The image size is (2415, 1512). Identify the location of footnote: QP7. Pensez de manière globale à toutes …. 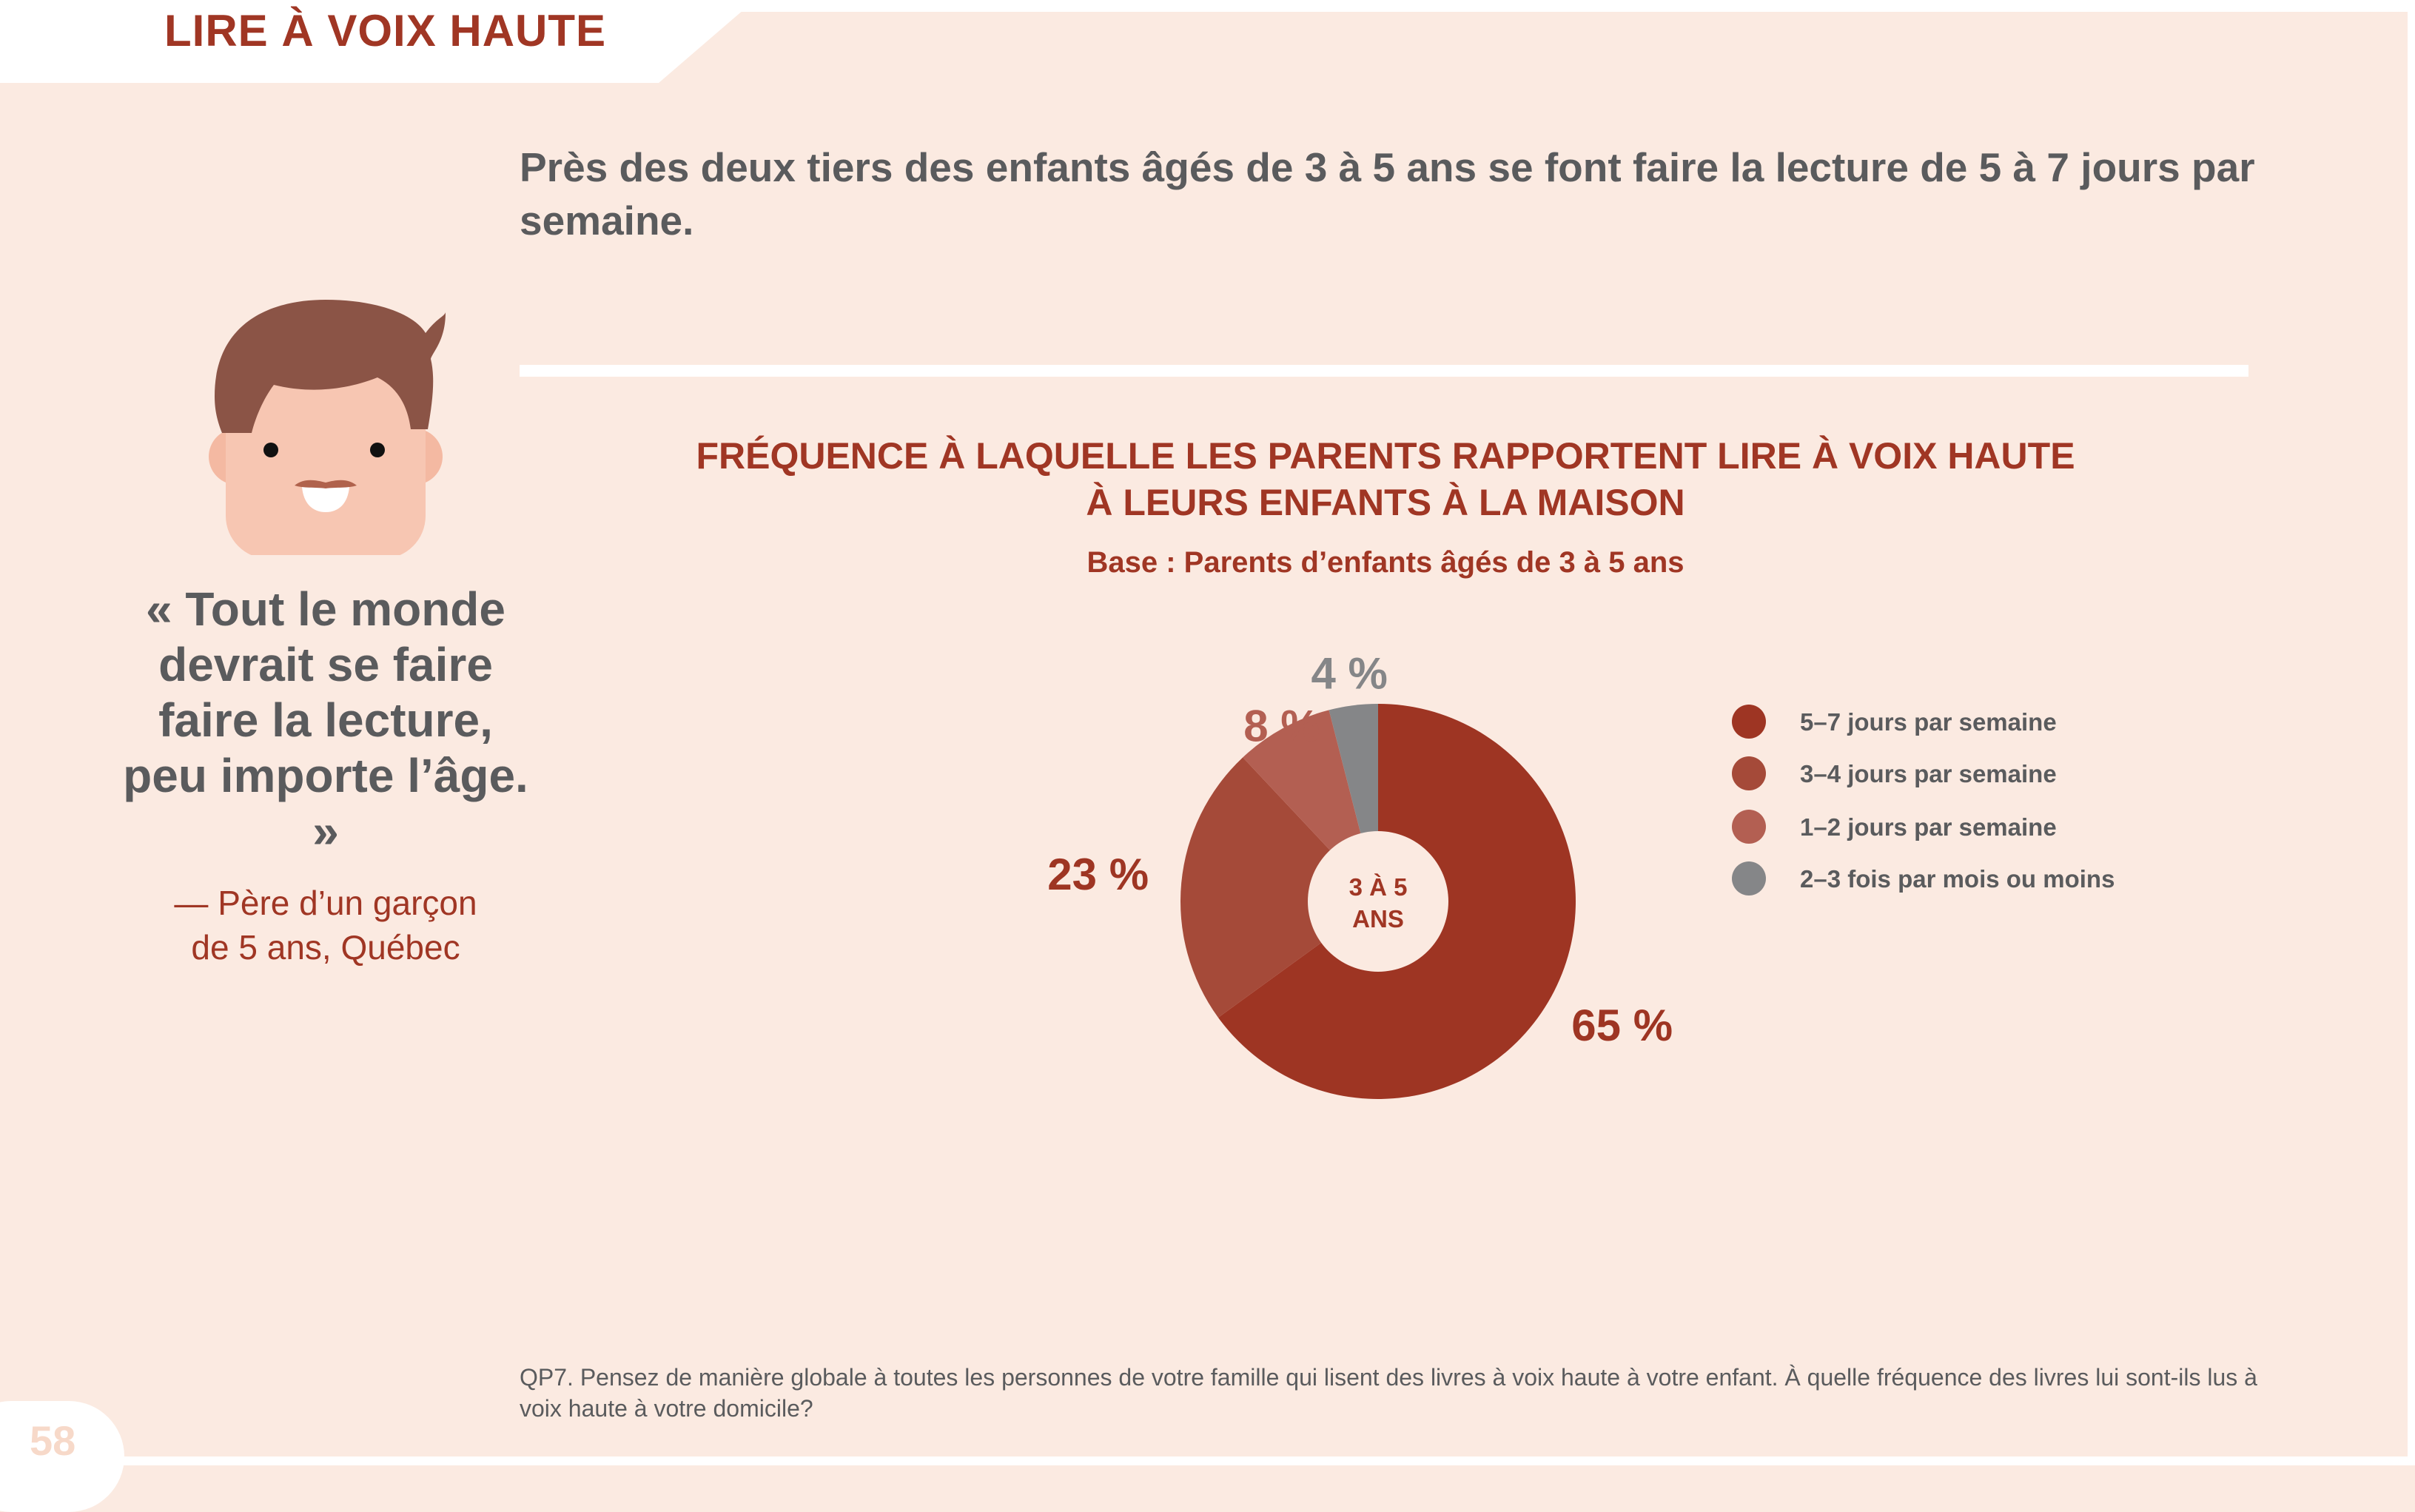
(1389, 1393).